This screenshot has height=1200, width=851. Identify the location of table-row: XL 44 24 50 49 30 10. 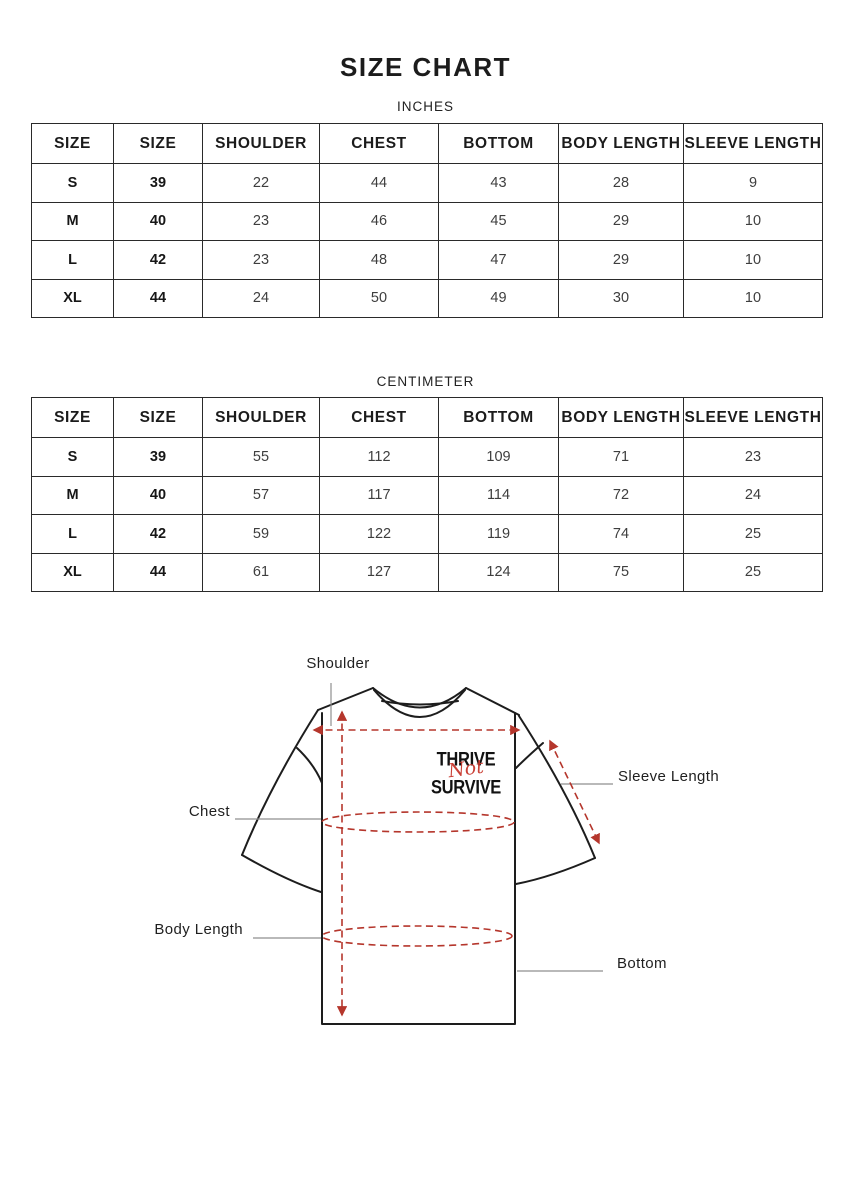
(427, 298).